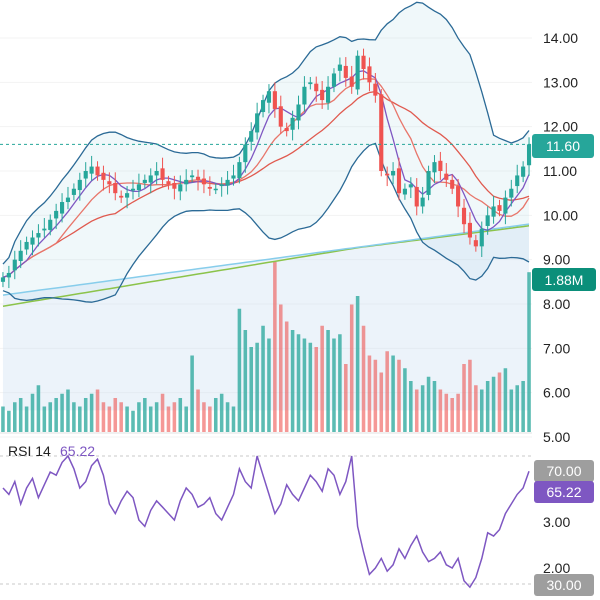  I want to click on rsi-tick-label: 3.00, so click(556, 522).